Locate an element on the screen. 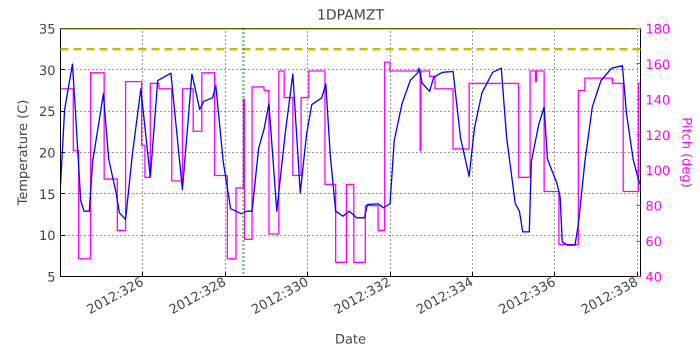  y2-tick-label: 100 is located at coordinates (658, 172).